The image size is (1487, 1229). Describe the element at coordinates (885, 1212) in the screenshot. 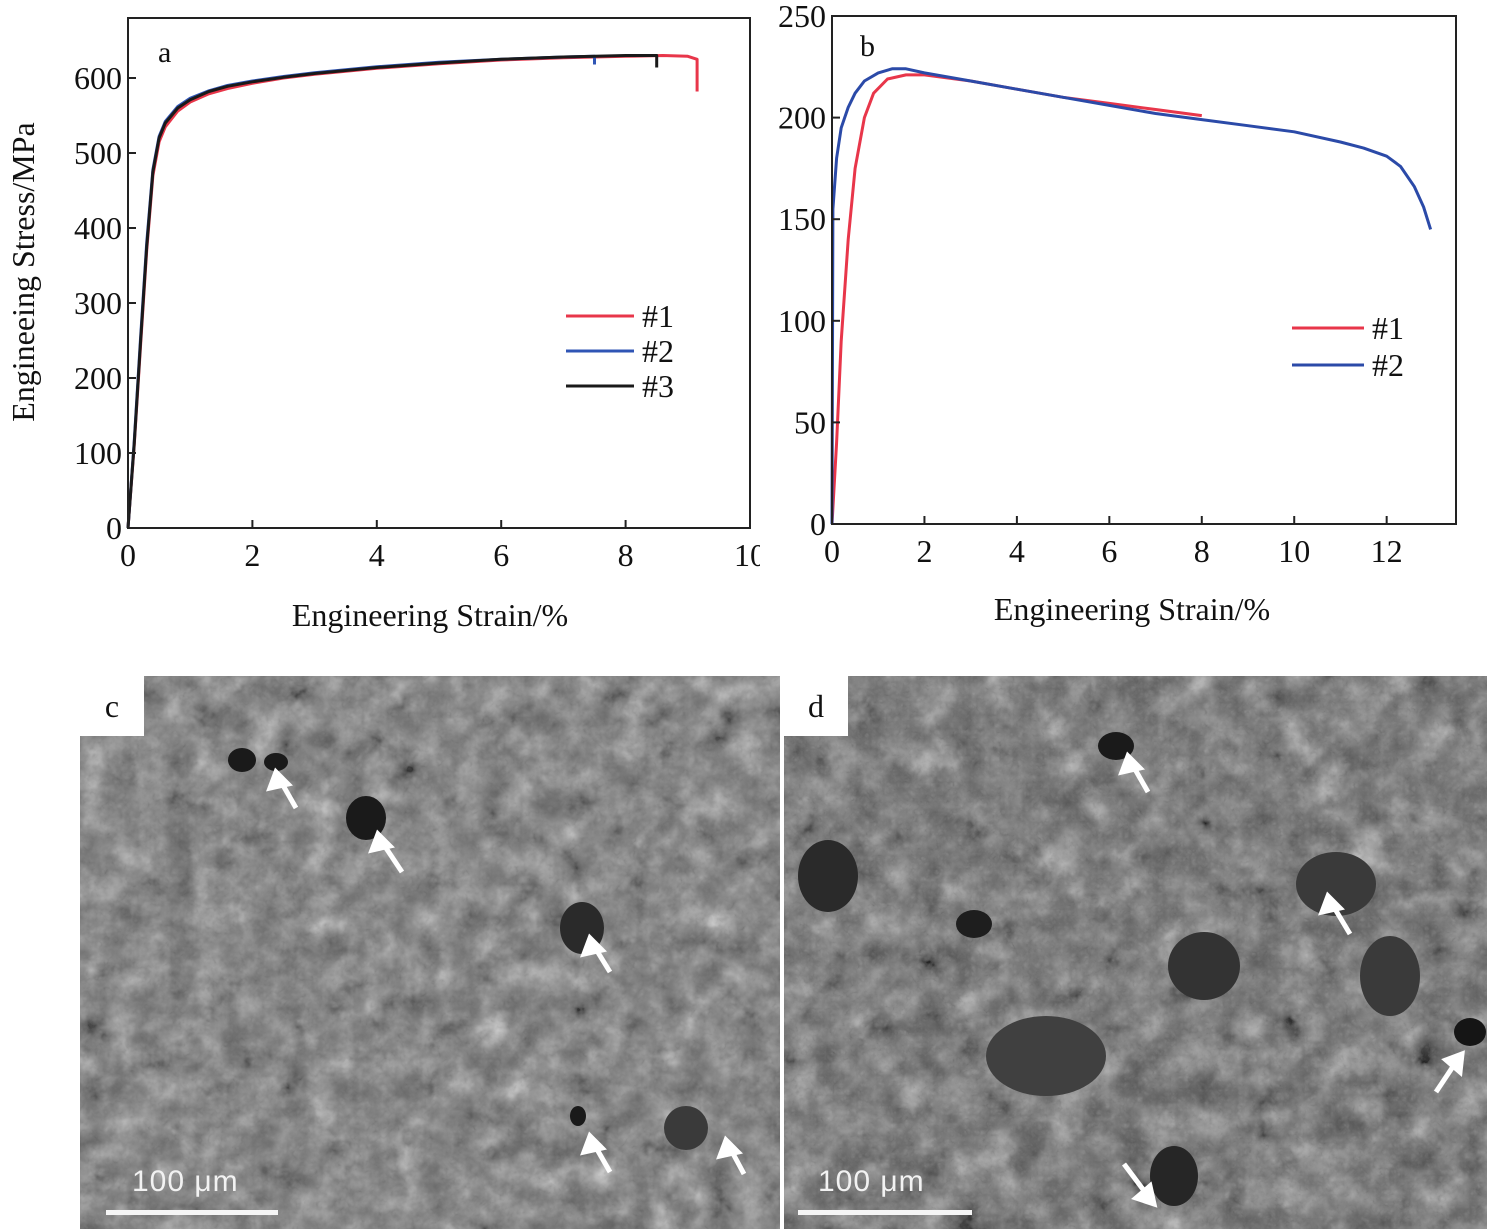

I see `sem-d-scale-bar` at that location.